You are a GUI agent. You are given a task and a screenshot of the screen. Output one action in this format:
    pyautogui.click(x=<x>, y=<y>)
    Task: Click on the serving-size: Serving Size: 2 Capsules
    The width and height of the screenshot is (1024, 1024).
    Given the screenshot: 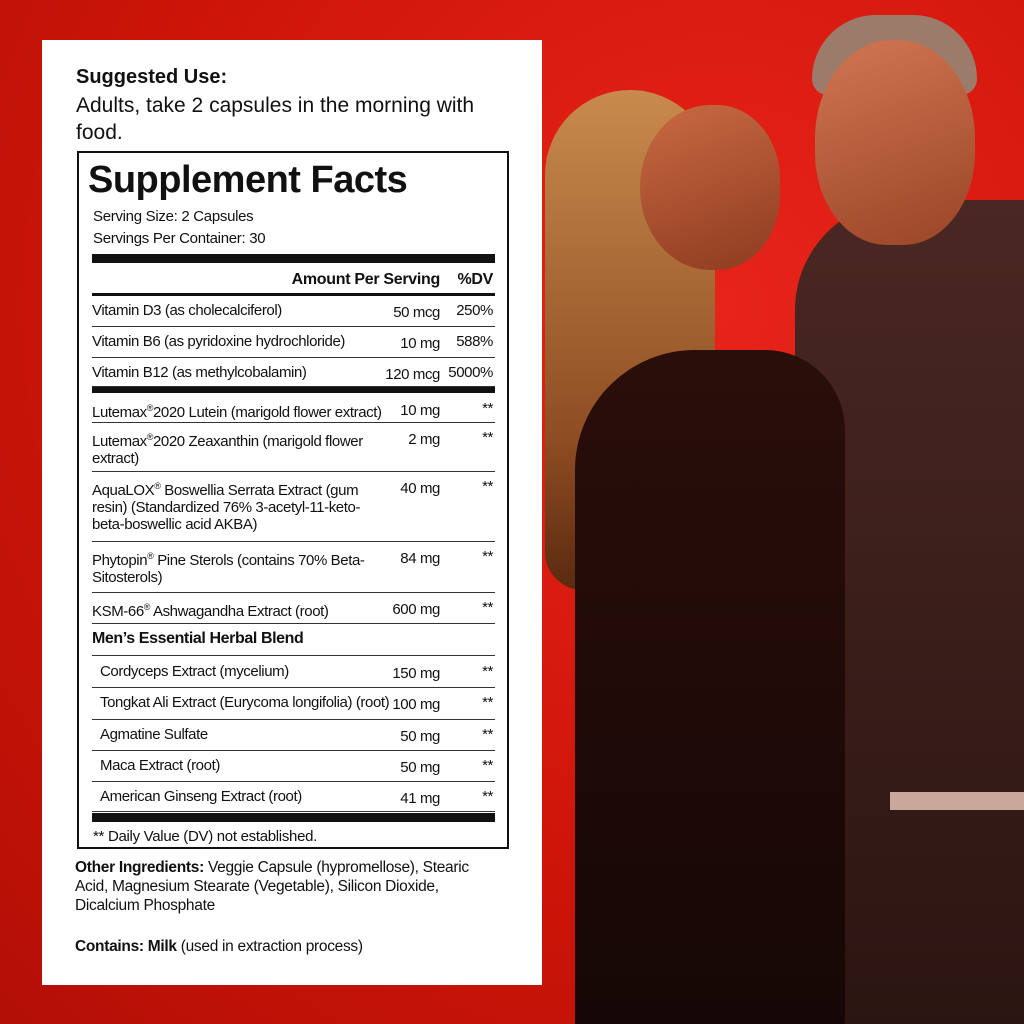 What is the action you would take?
    pyautogui.click(x=173, y=216)
    